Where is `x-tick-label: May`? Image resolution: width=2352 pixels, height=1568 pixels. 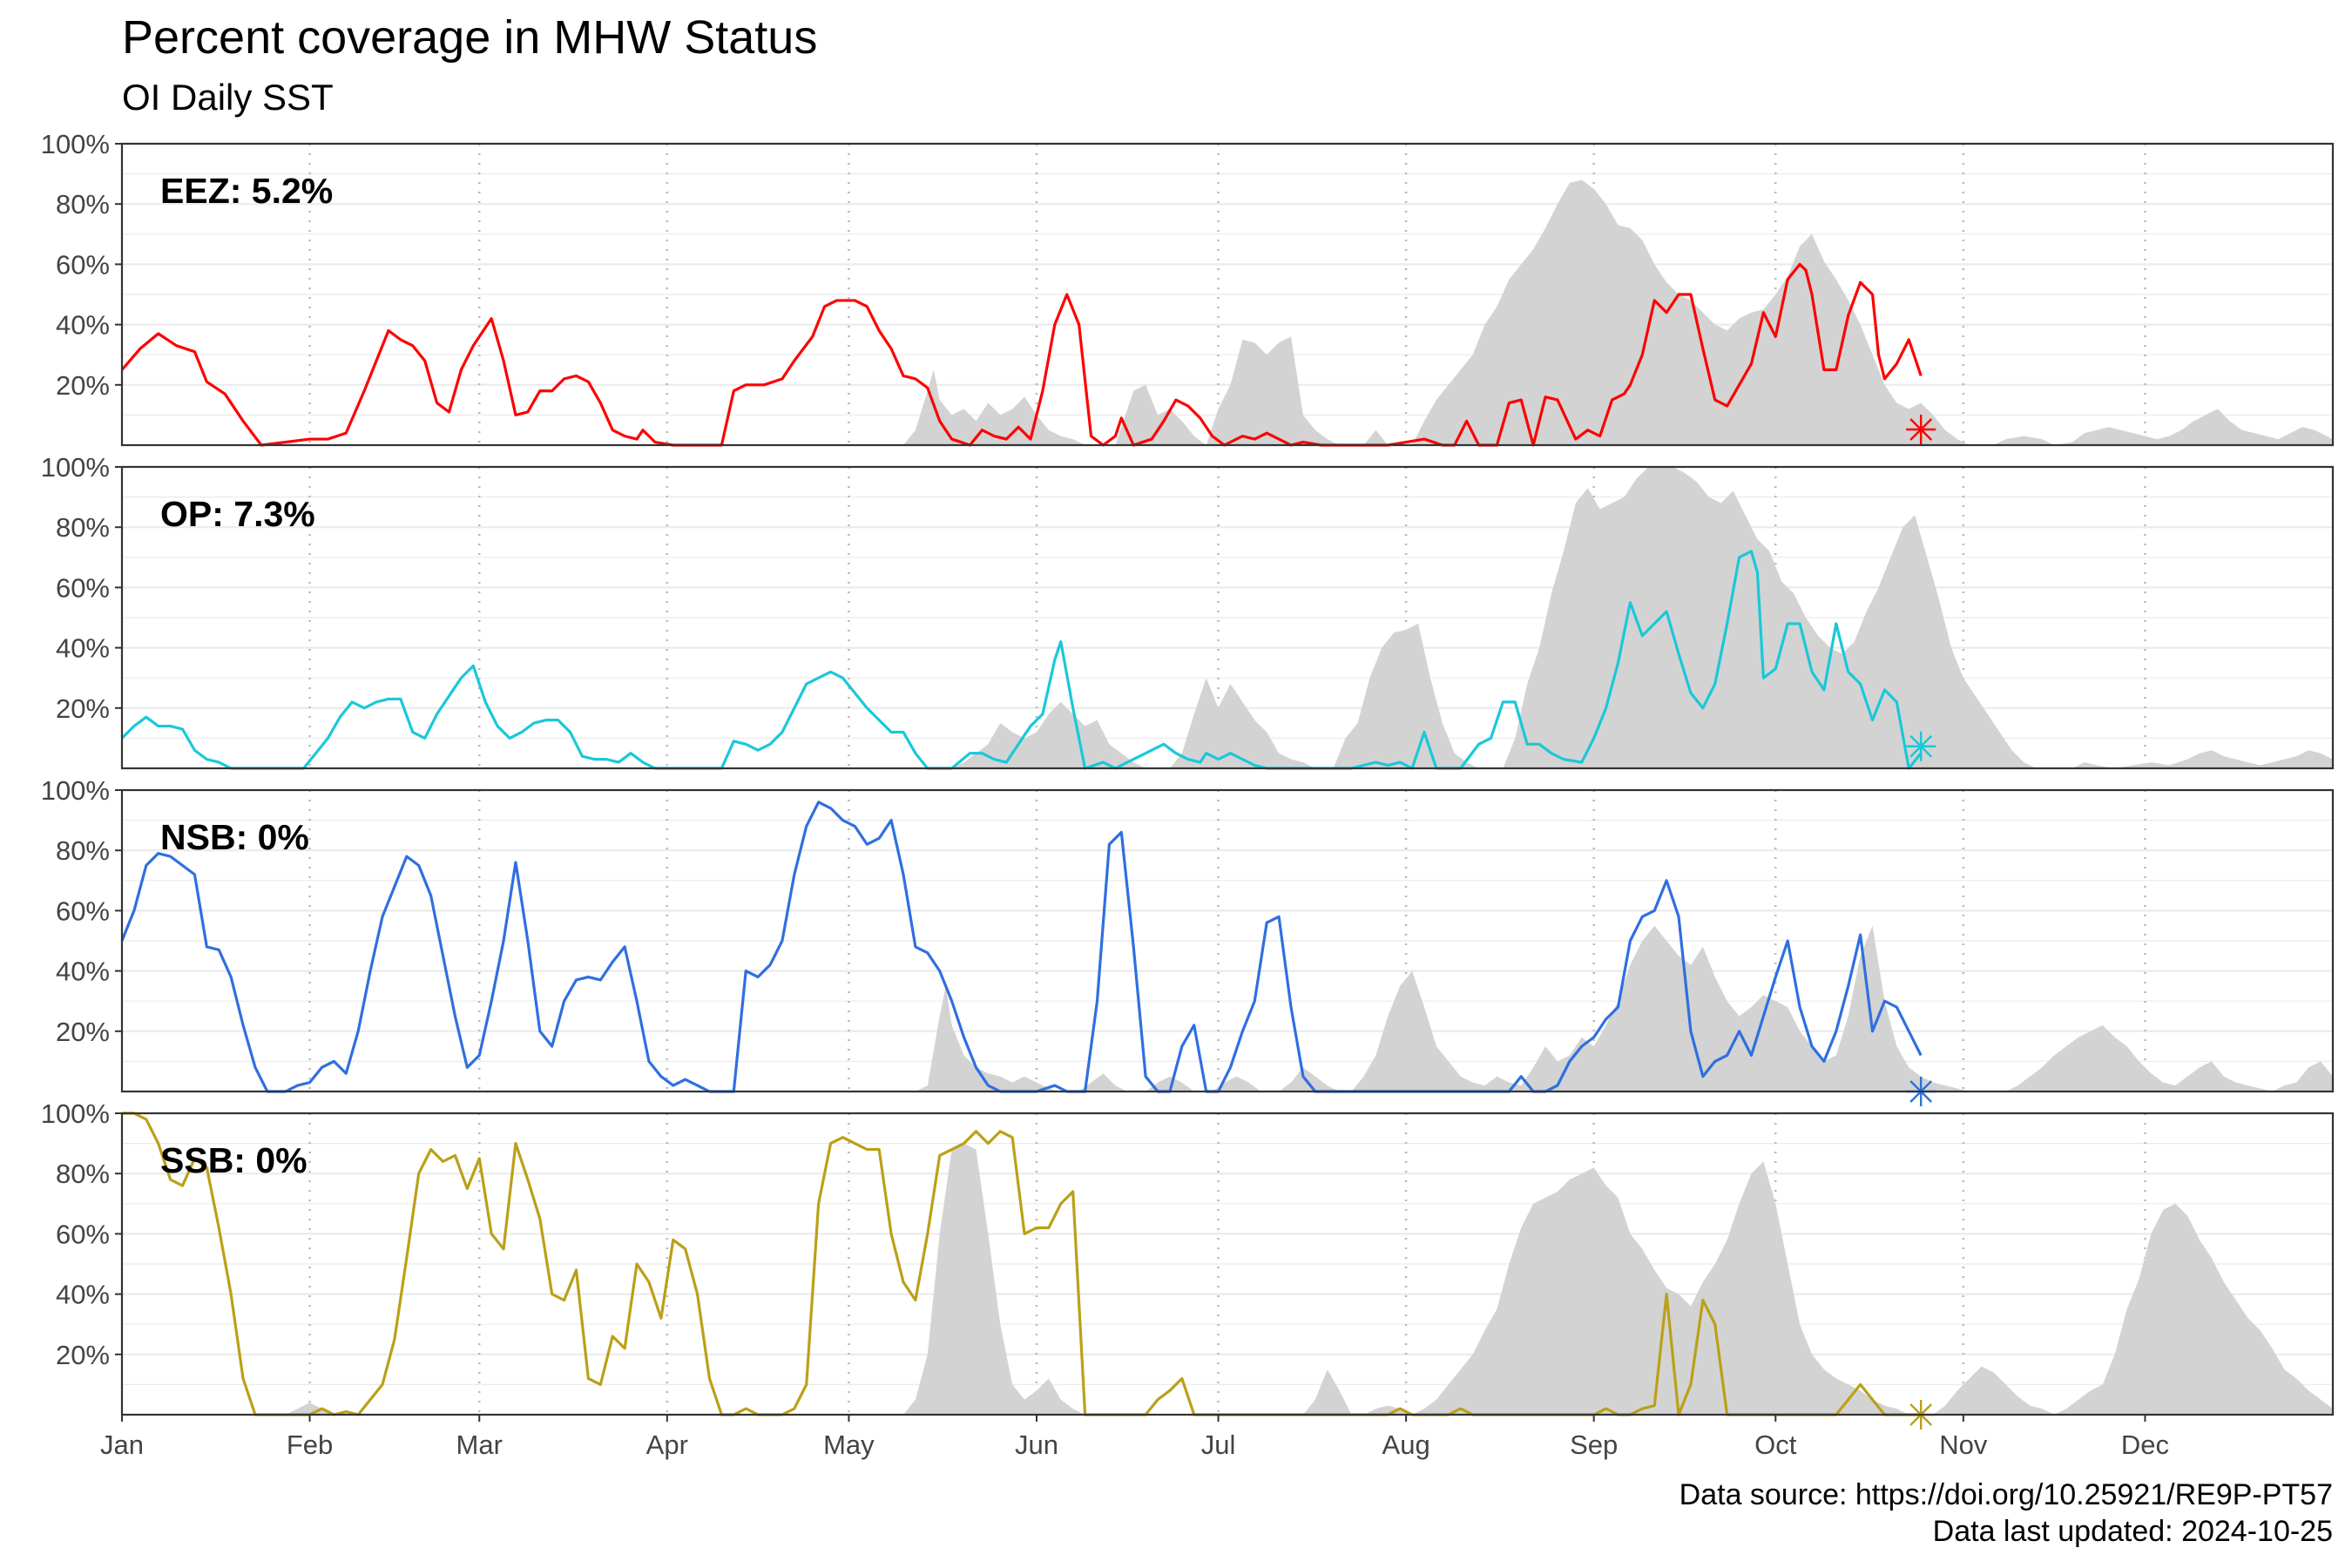 x-tick-label: May is located at coordinates (849, 1444).